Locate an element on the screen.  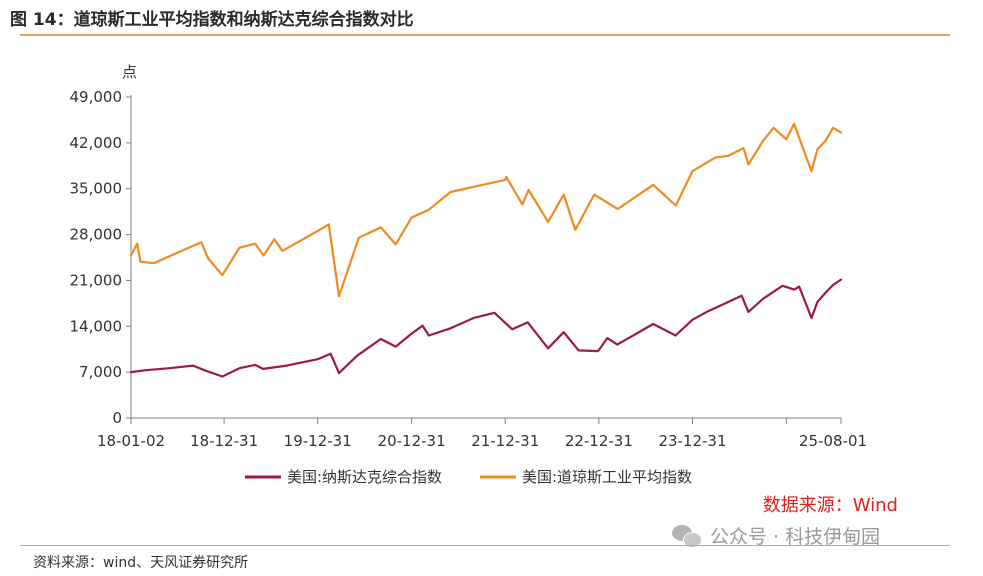
y-tick-label: 28,000 is located at coordinates (96, 235).